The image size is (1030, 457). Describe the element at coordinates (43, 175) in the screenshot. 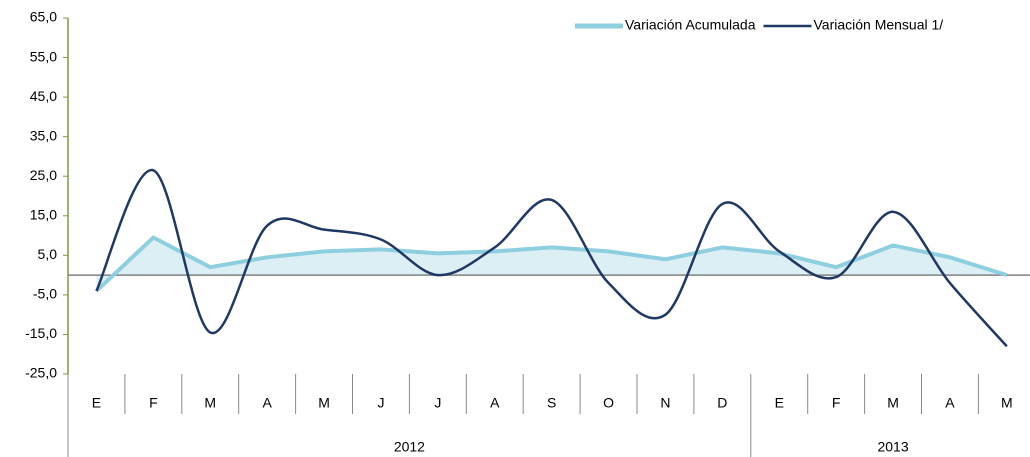

I see `y-tick-label: 25,0` at that location.